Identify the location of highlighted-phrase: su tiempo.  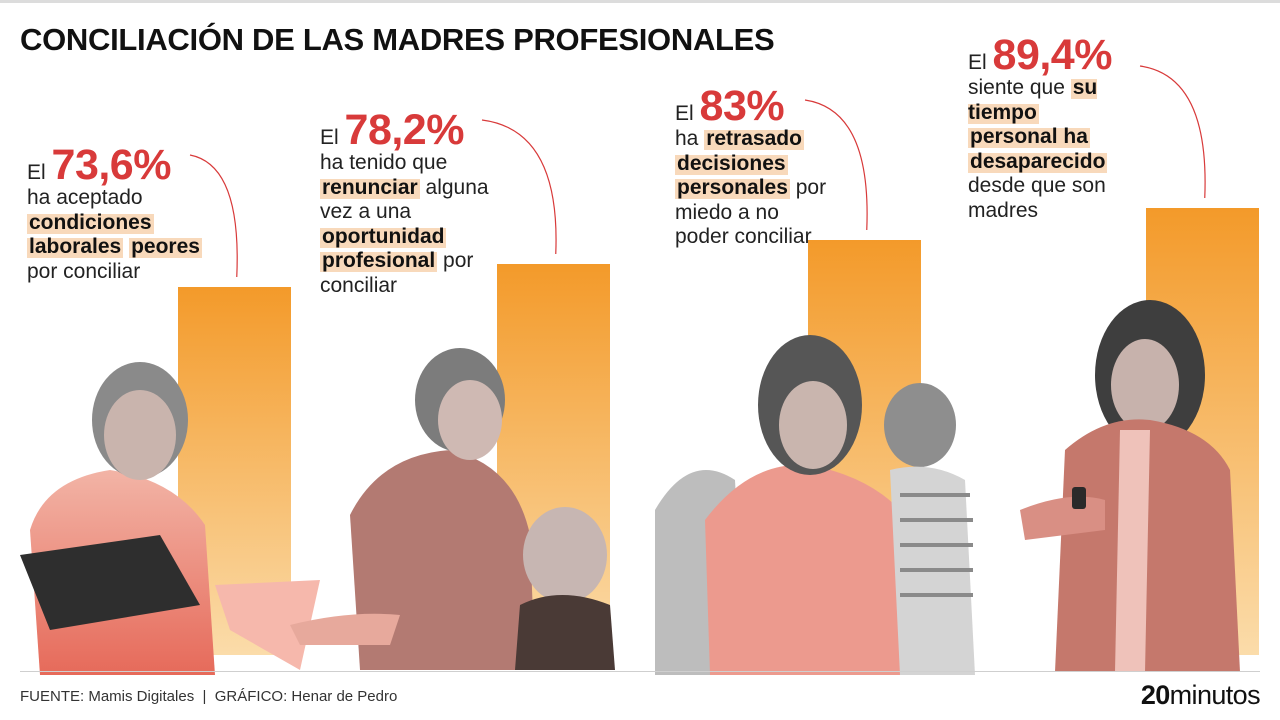
(1033, 100).